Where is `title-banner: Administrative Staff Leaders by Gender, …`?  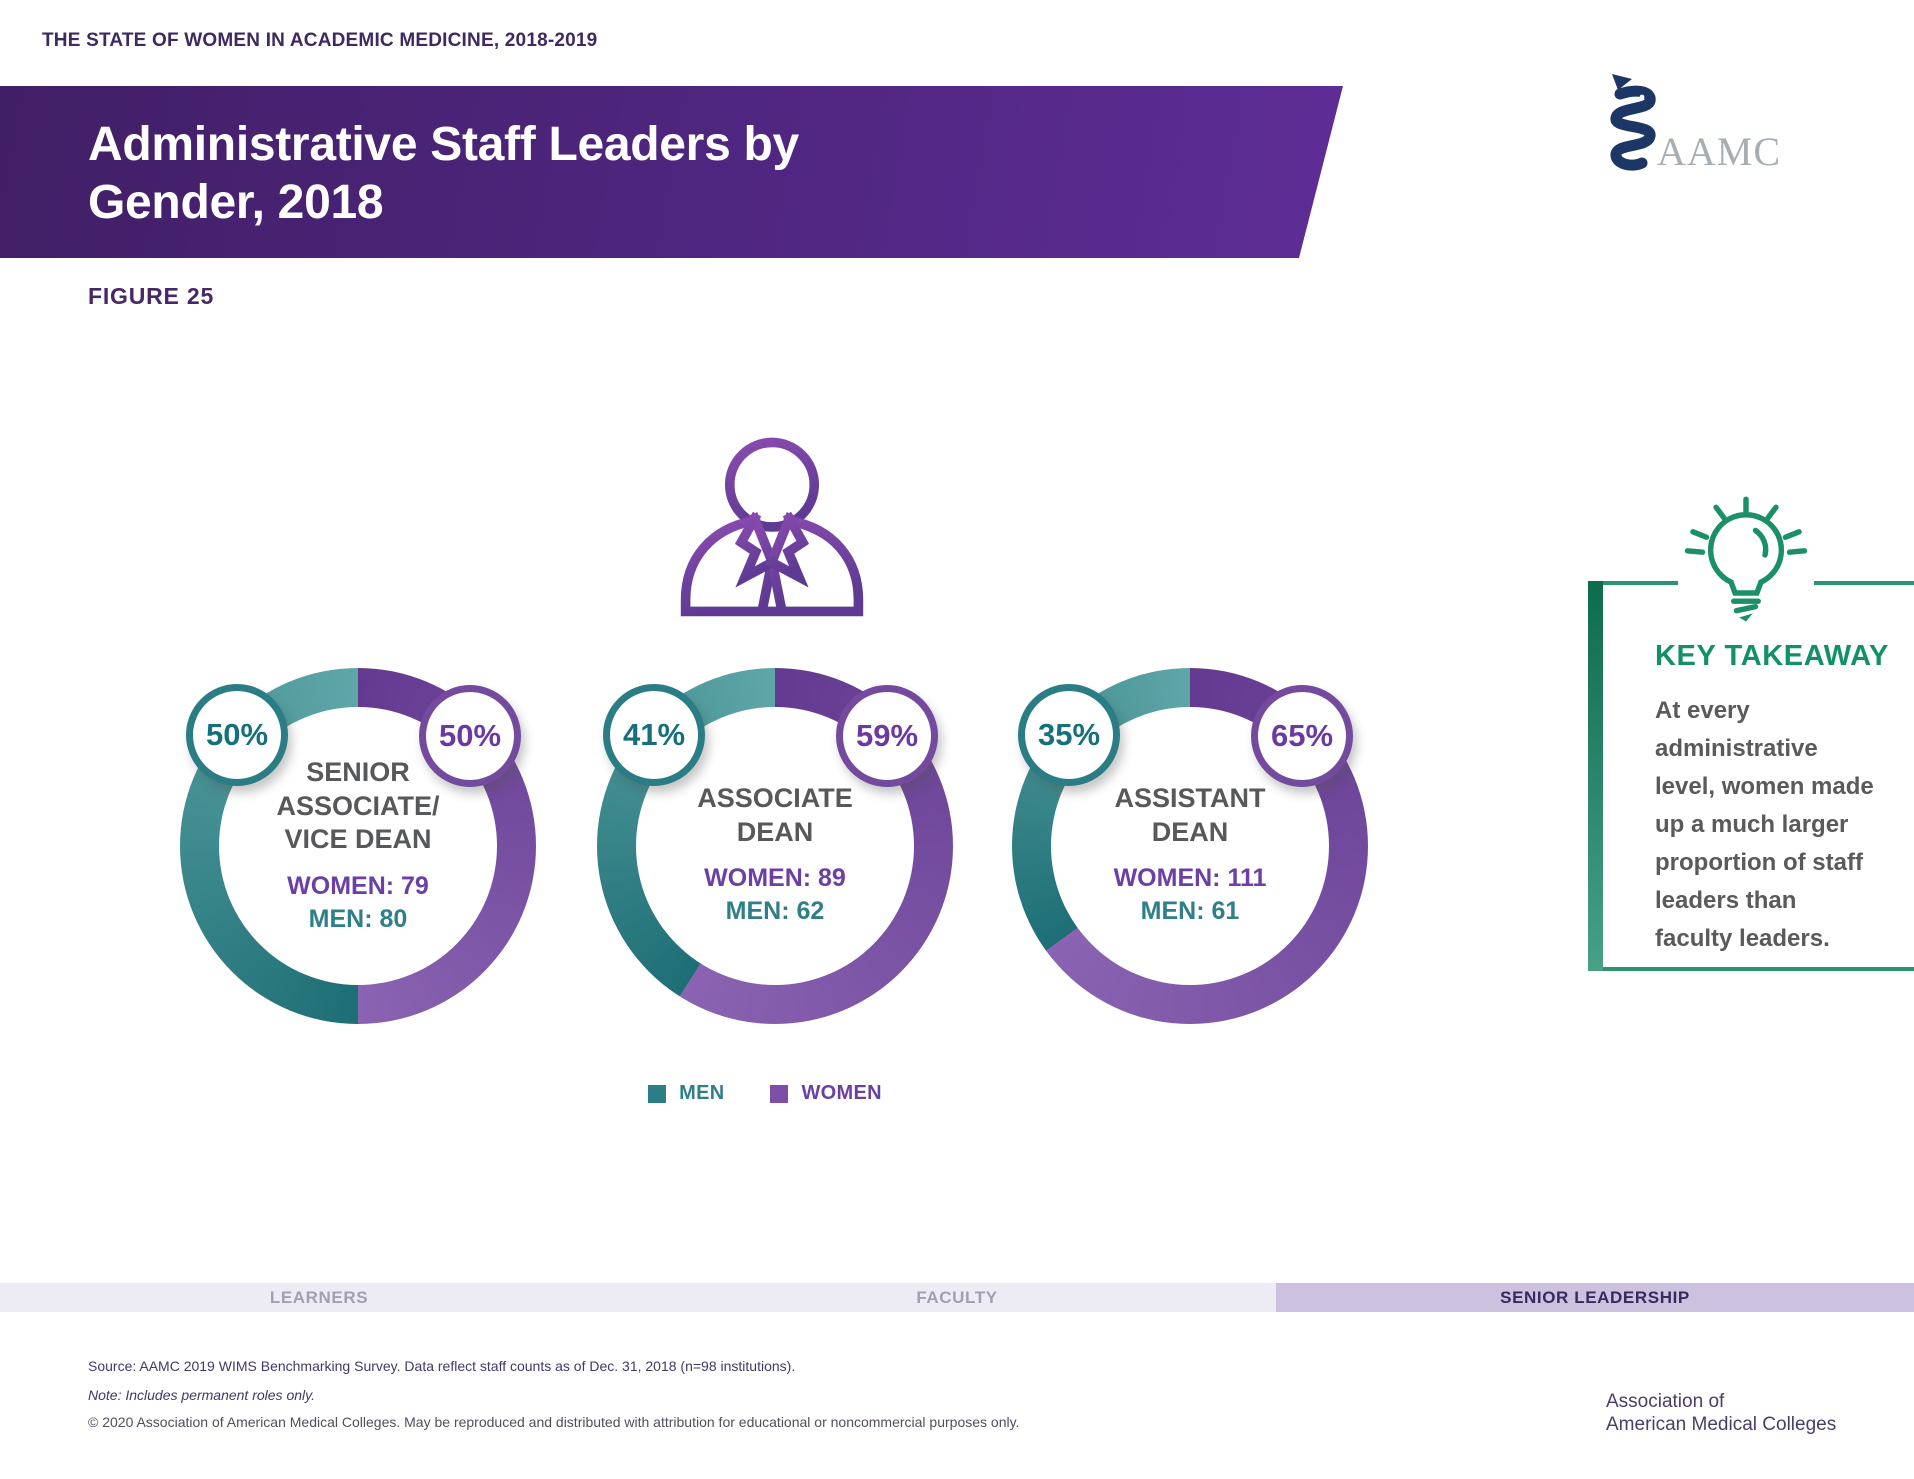 title-banner: Administrative Staff Leaders by Gender, … is located at coordinates (671, 172).